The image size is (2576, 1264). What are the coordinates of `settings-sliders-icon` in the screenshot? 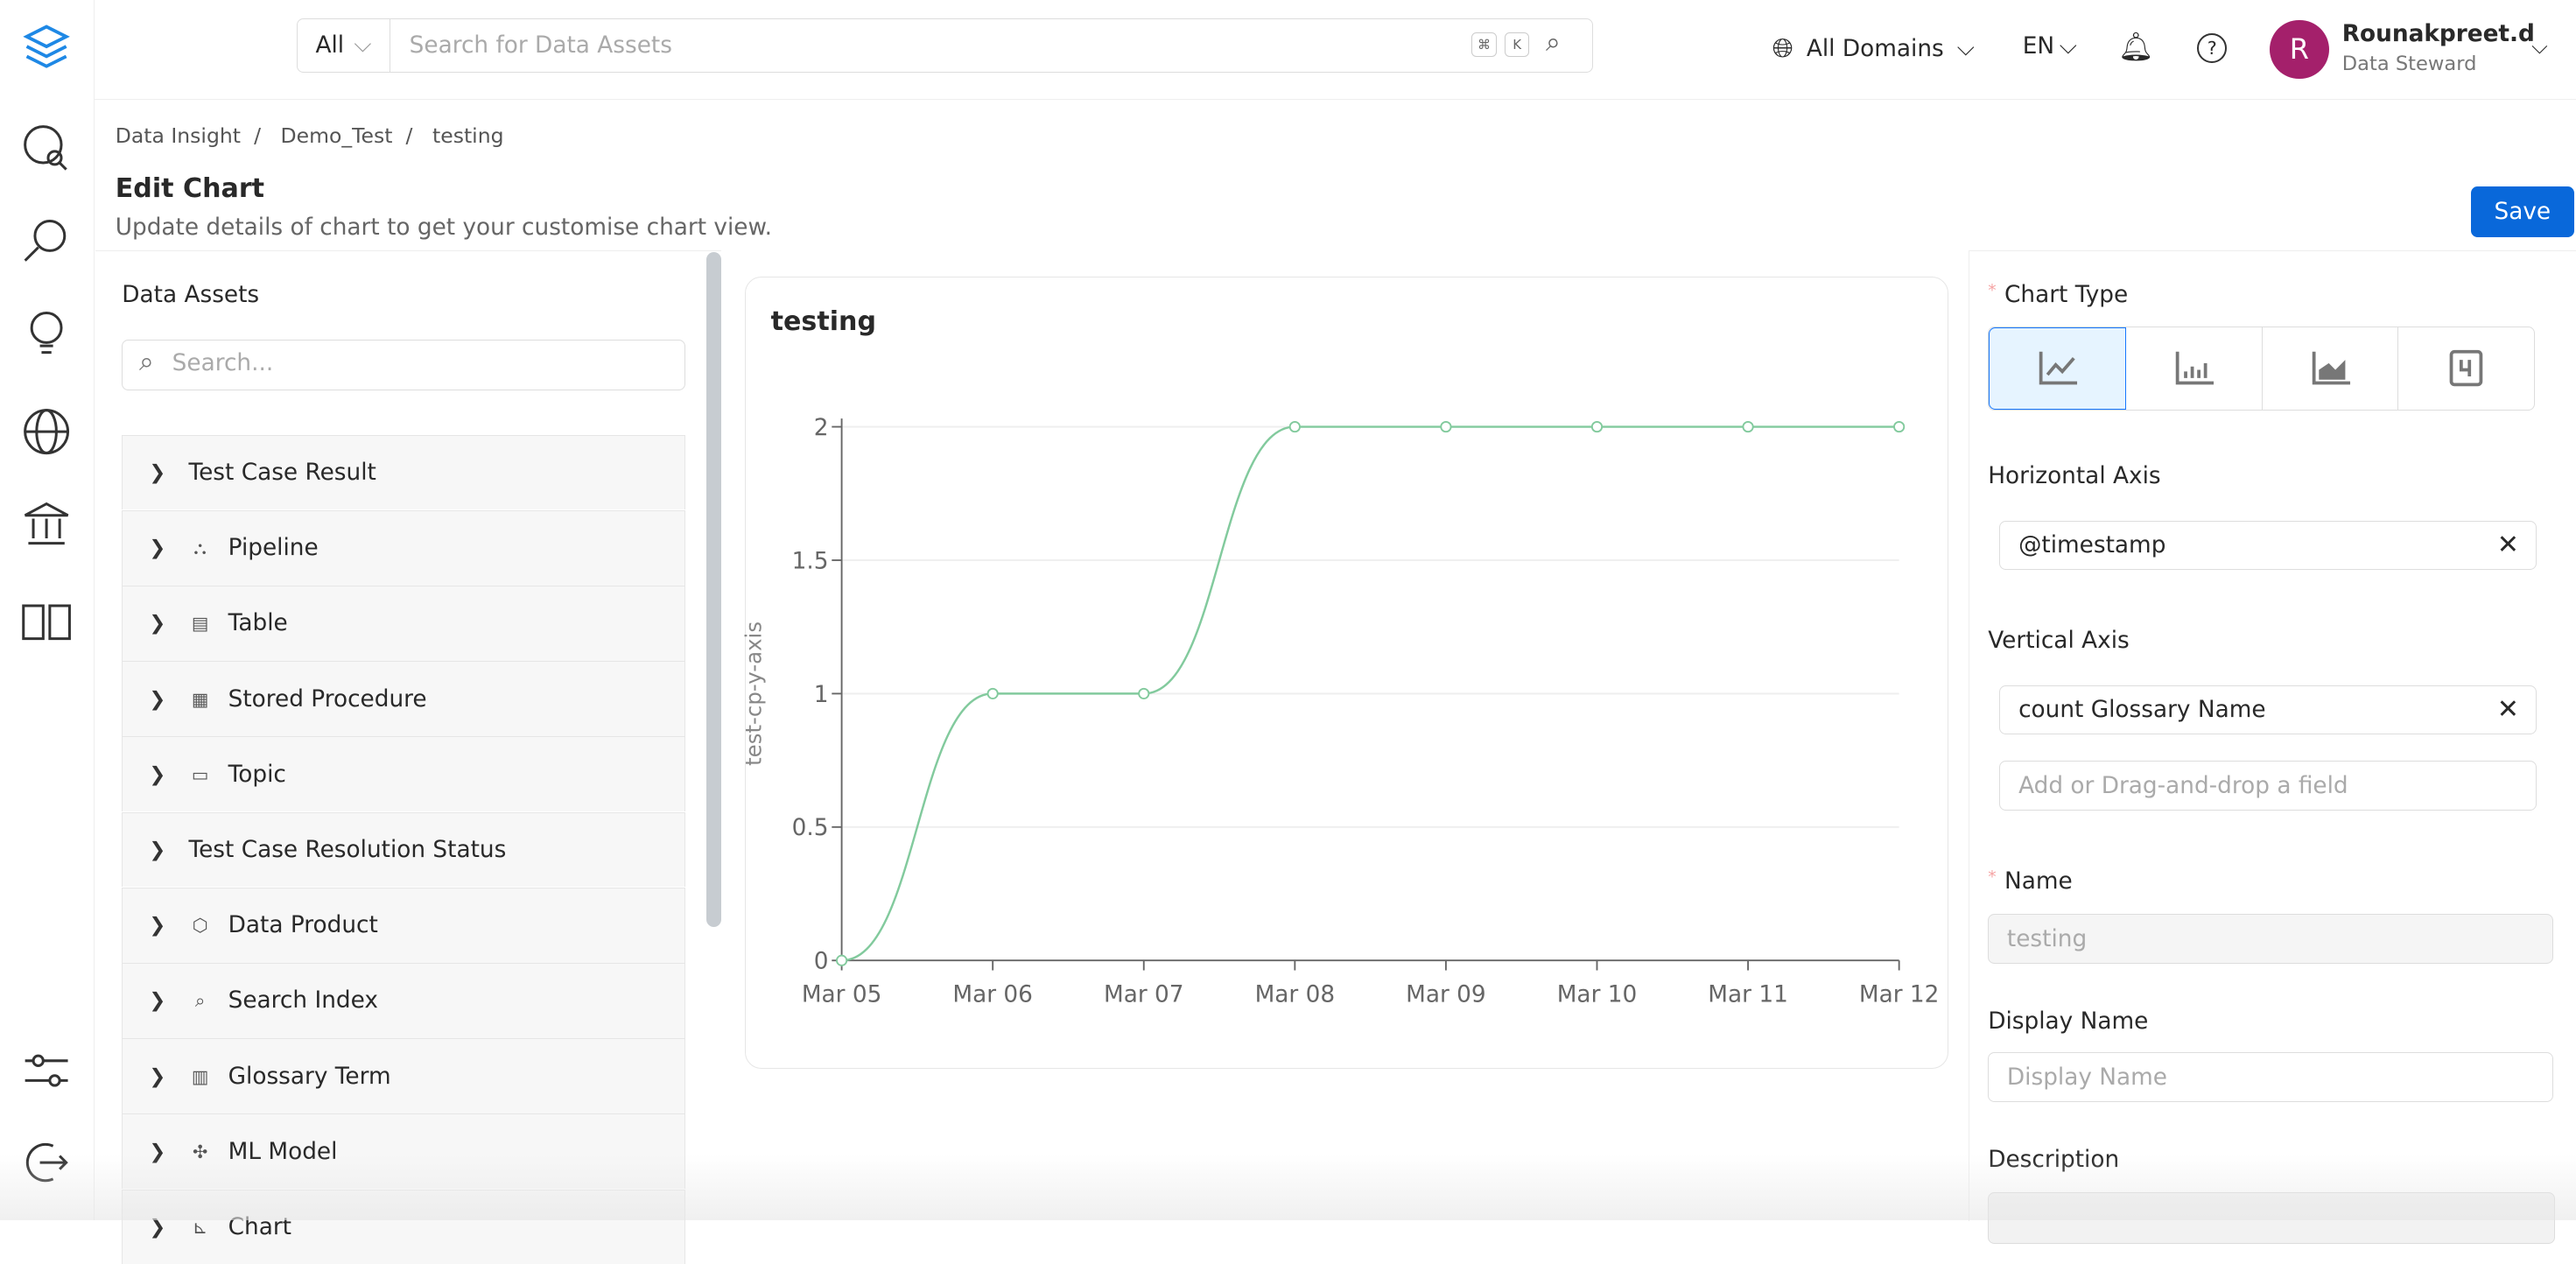 It's located at (46, 1070).